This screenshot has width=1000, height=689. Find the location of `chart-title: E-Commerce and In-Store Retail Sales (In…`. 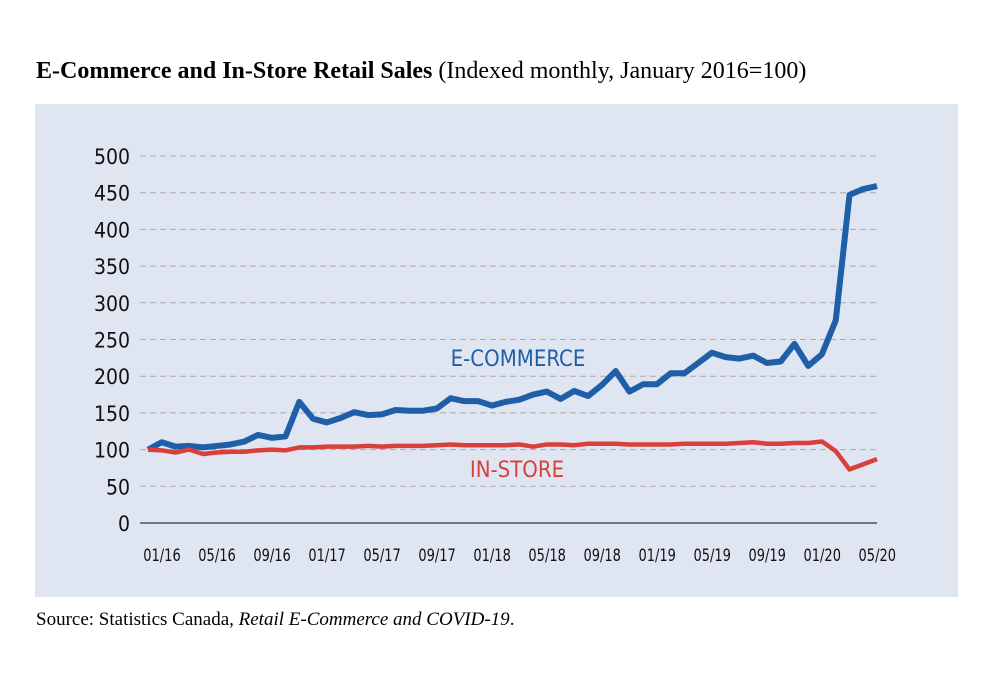

chart-title: E-Commerce and In-Store Retail Sales (In… is located at coordinates (421, 71).